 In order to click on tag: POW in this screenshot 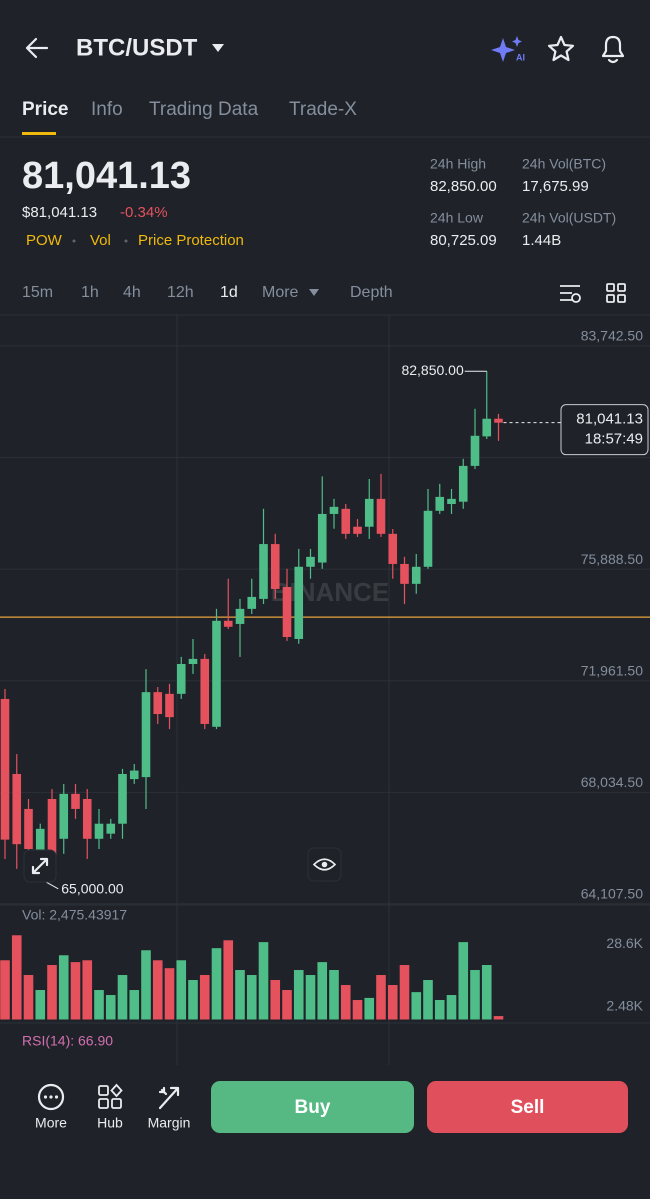, I will do `click(44, 240)`.